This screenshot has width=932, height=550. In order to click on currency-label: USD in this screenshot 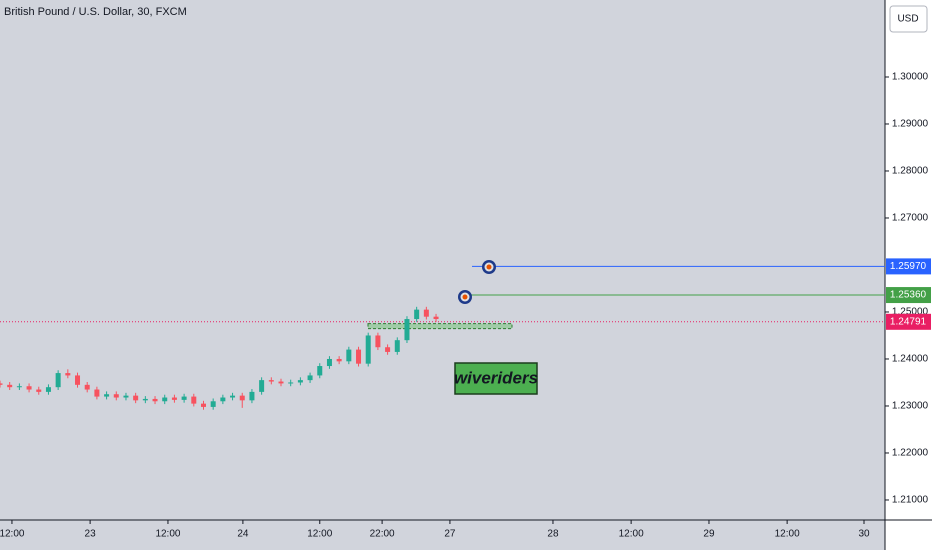, I will do `click(907, 19)`.